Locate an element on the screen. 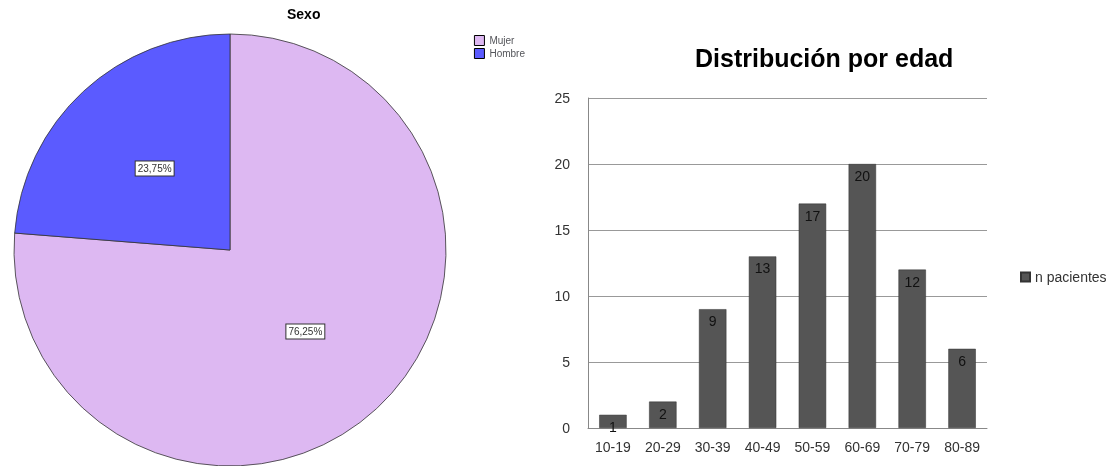 The image size is (1118, 466). y-tick-label: 25 is located at coordinates (562, 98).